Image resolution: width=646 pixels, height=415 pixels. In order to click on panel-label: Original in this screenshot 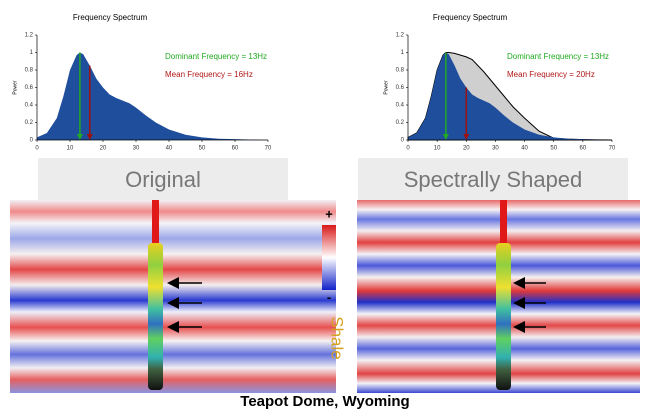, I will do `click(163, 179)`.